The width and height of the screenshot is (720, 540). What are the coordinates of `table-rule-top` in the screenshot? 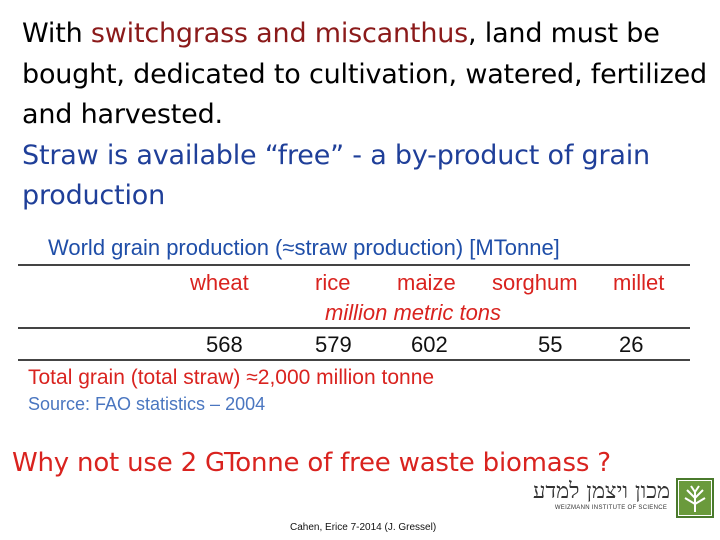 It's located at (354, 265).